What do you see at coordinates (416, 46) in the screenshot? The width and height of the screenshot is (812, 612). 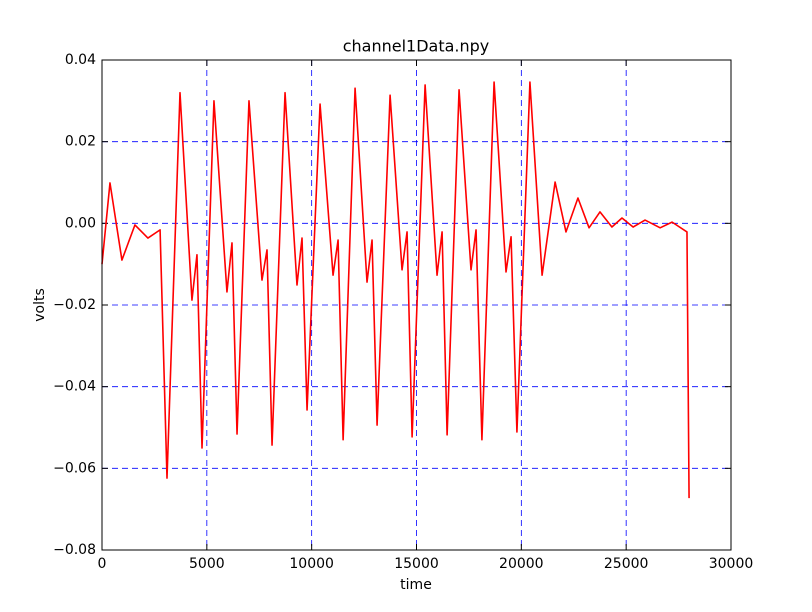 I see `chart-title: channel1Data.npy` at bounding box center [416, 46].